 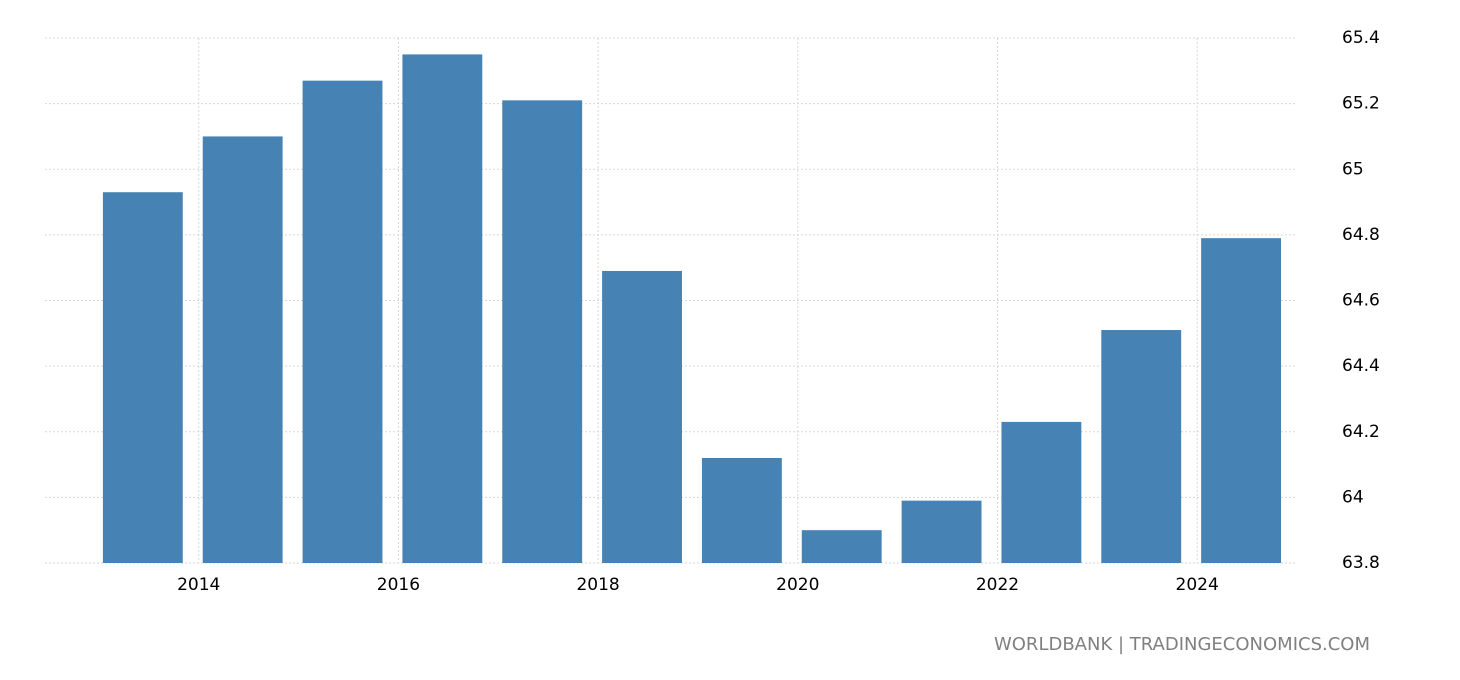 I want to click on y-tick-label: 63.8, so click(x=1361, y=563).